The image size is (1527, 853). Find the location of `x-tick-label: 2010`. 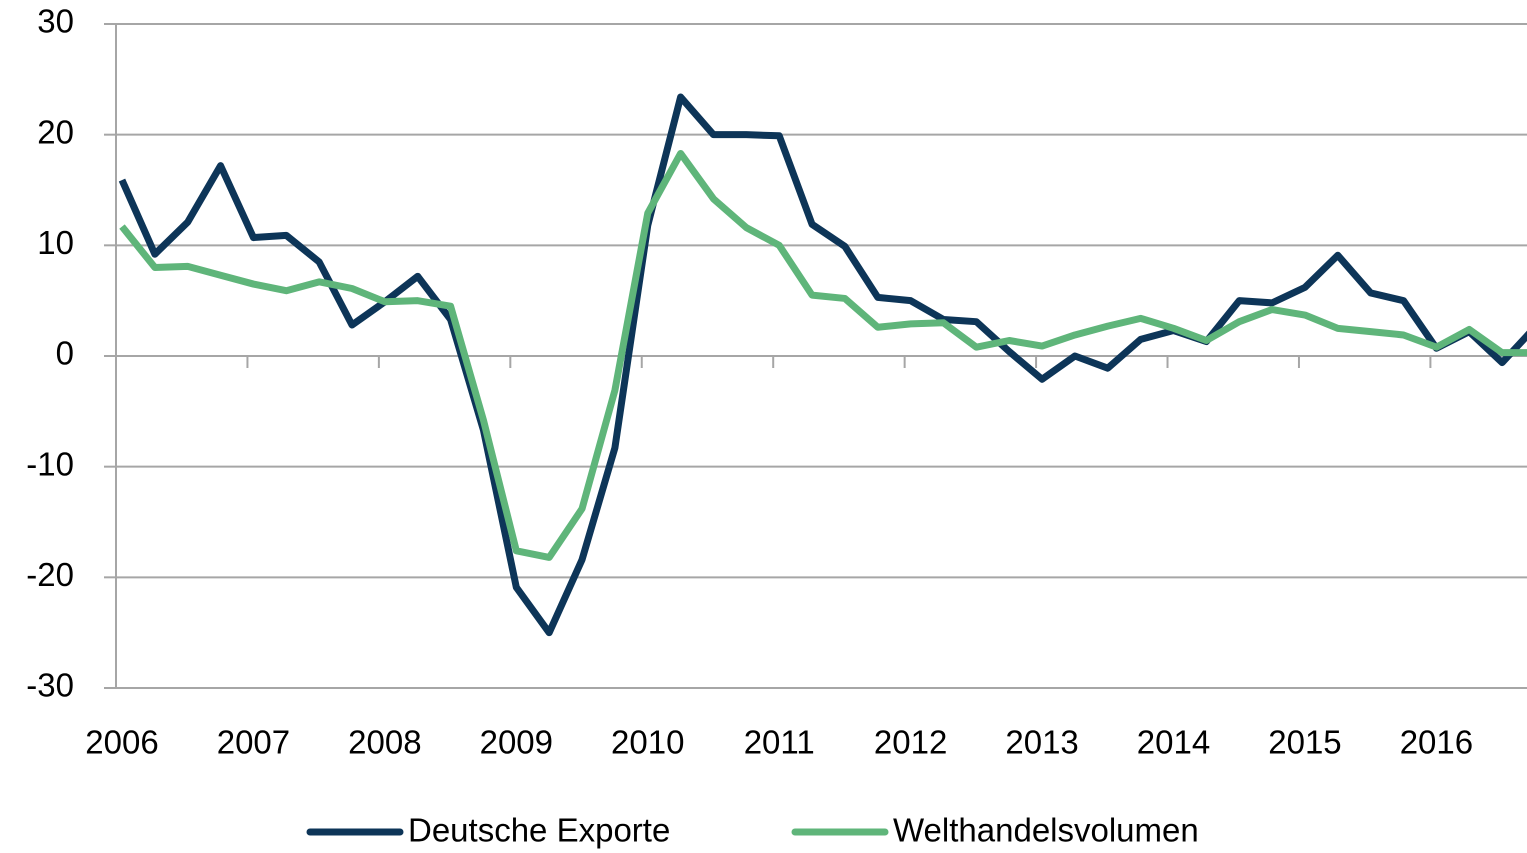

x-tick-label: 2010 is located at coordinates (647, 742).